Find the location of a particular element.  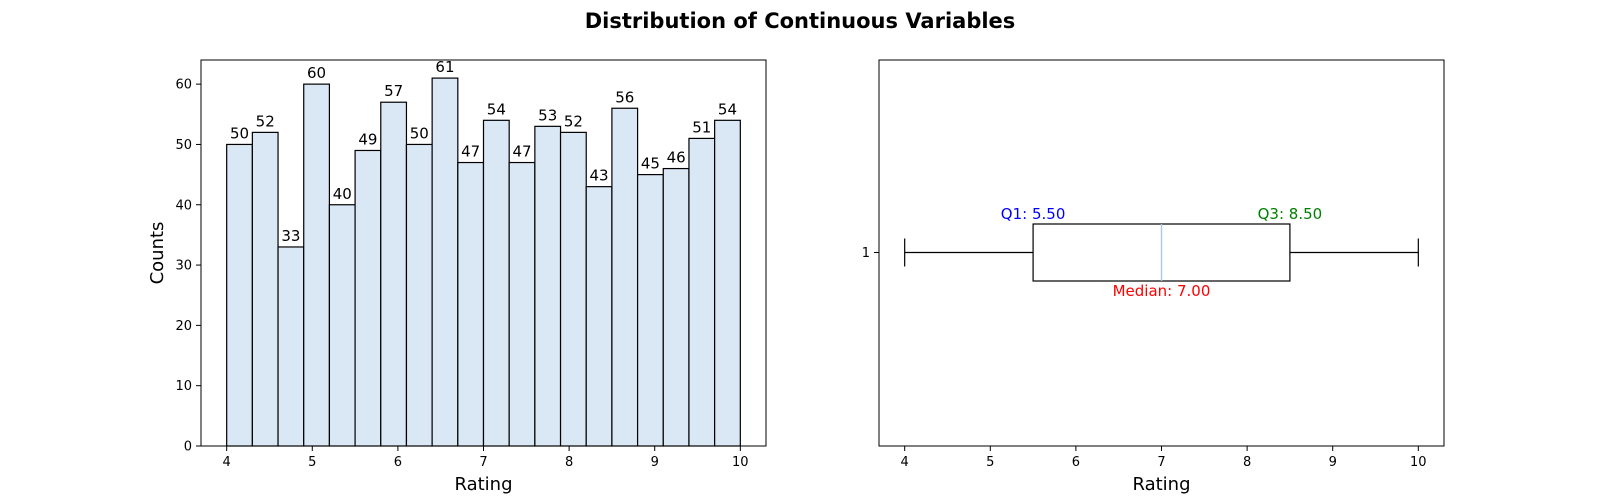

bar-value-label: 40 is located at coordinates (342, 194).